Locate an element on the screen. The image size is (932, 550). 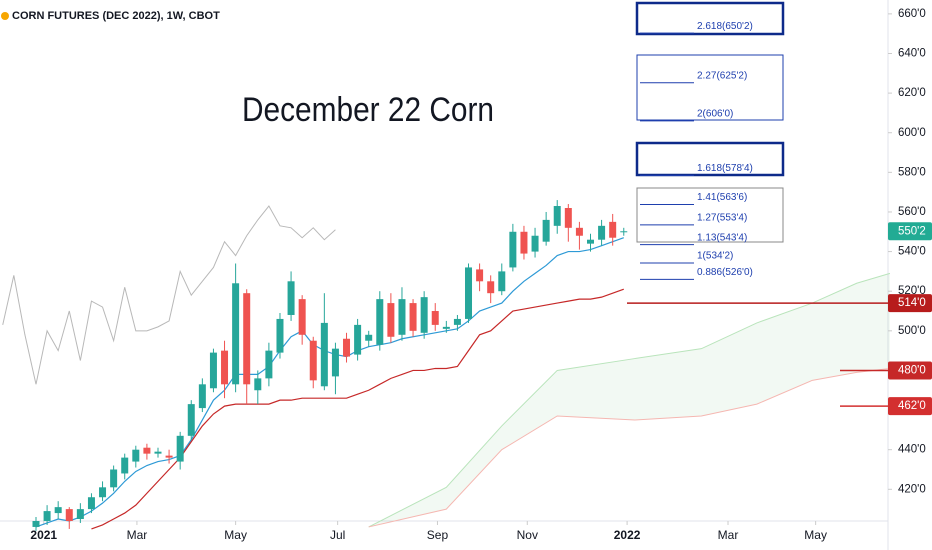
fib-label: 1.41(563'6) is located at coordinates (722, 197).